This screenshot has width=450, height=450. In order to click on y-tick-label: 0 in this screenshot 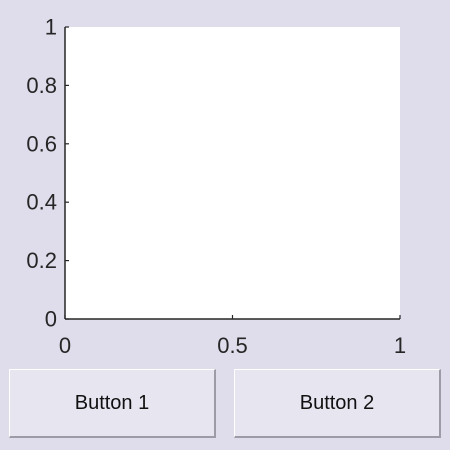, I will do `click(51, 319)`.